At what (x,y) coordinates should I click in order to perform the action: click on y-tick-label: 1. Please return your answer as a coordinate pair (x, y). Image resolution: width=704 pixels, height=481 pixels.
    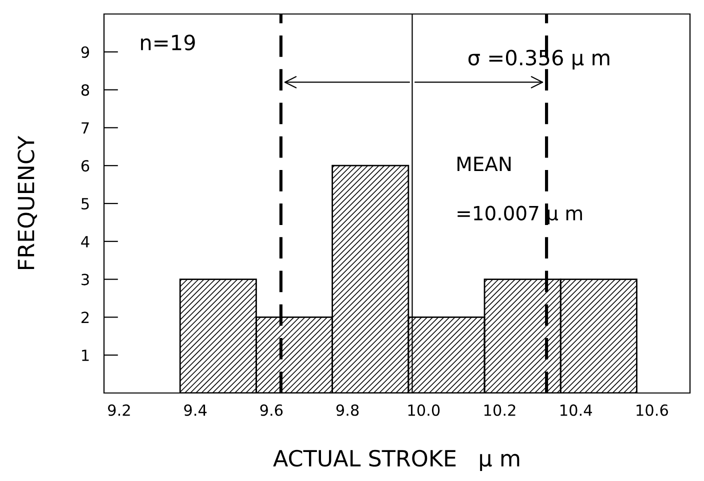
    Looking at the image, I should click on (85, 355).